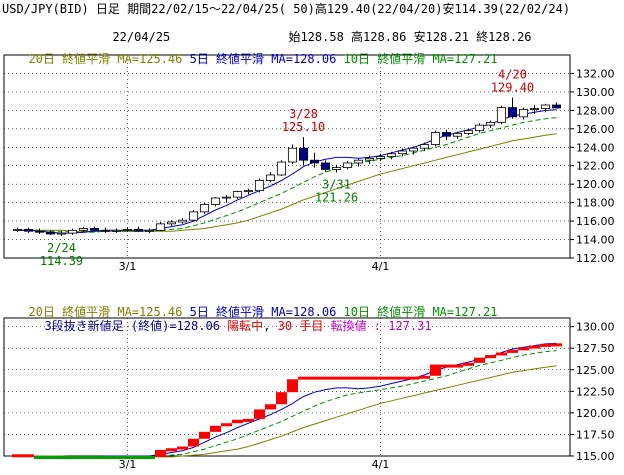 This screenshot has width=624, height=475. Describe the element at coordinates (336, 198) in the screenshot. I see `annotation-value: 121.26` at that location.